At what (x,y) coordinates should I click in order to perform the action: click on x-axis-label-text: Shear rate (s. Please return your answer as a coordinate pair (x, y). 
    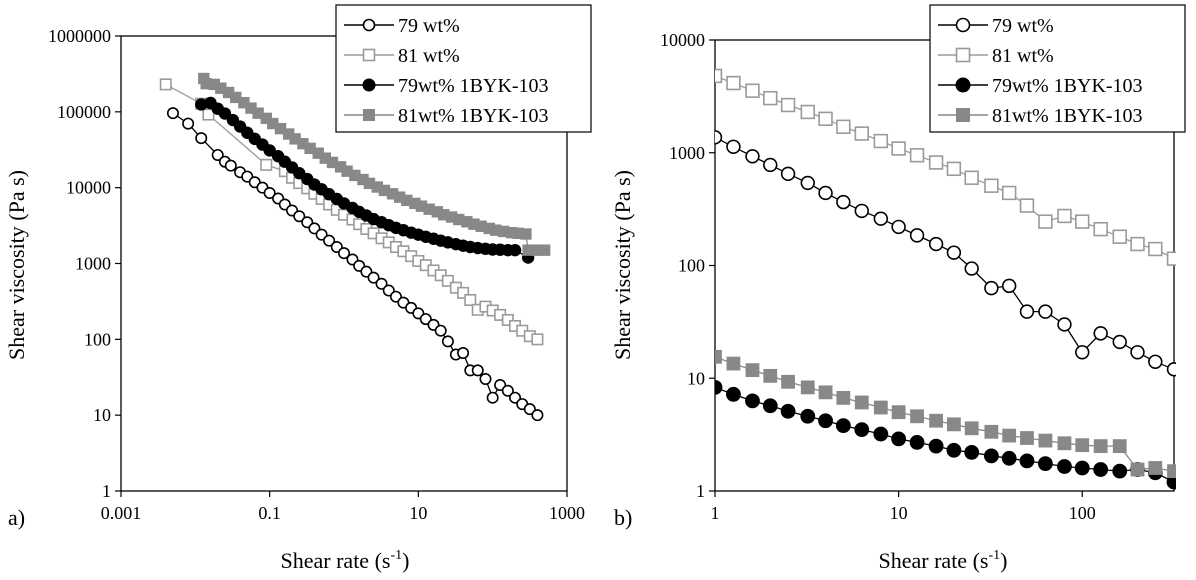
    Looking at the image, I should click on (336, 560).